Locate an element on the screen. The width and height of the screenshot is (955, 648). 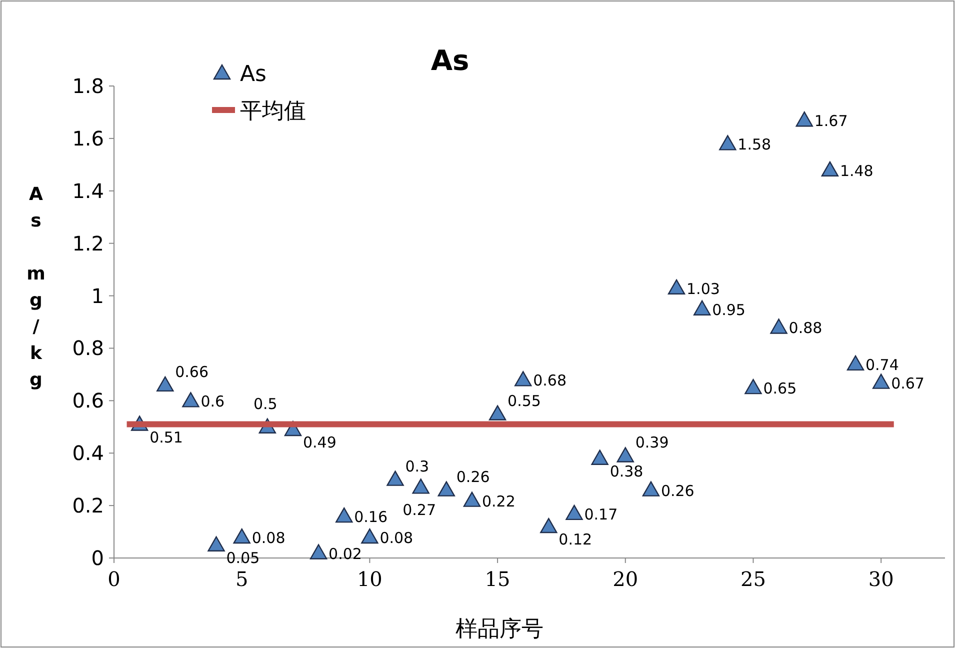
data-label: 0.55 is located at coordinates (524, 401).